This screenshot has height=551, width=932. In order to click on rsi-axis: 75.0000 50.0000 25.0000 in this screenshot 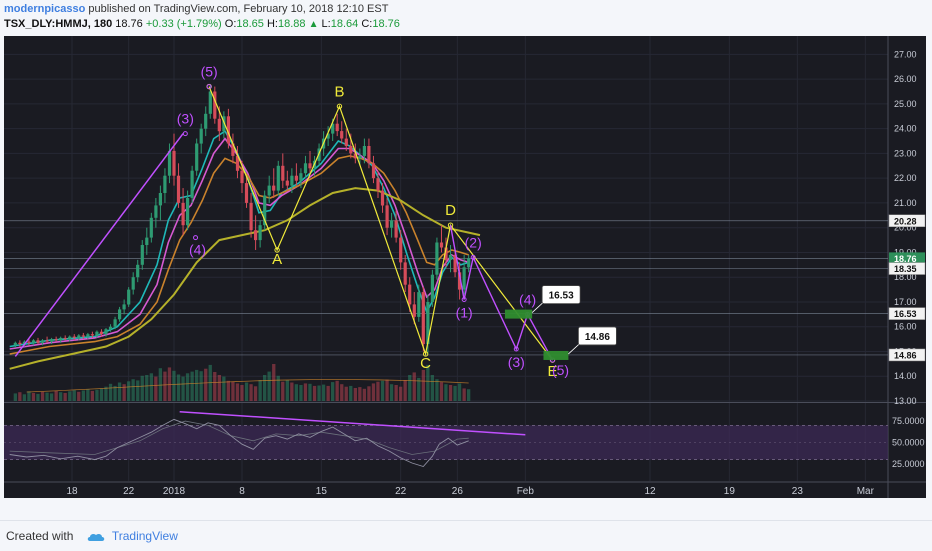, I will do `click(908, 442)`.